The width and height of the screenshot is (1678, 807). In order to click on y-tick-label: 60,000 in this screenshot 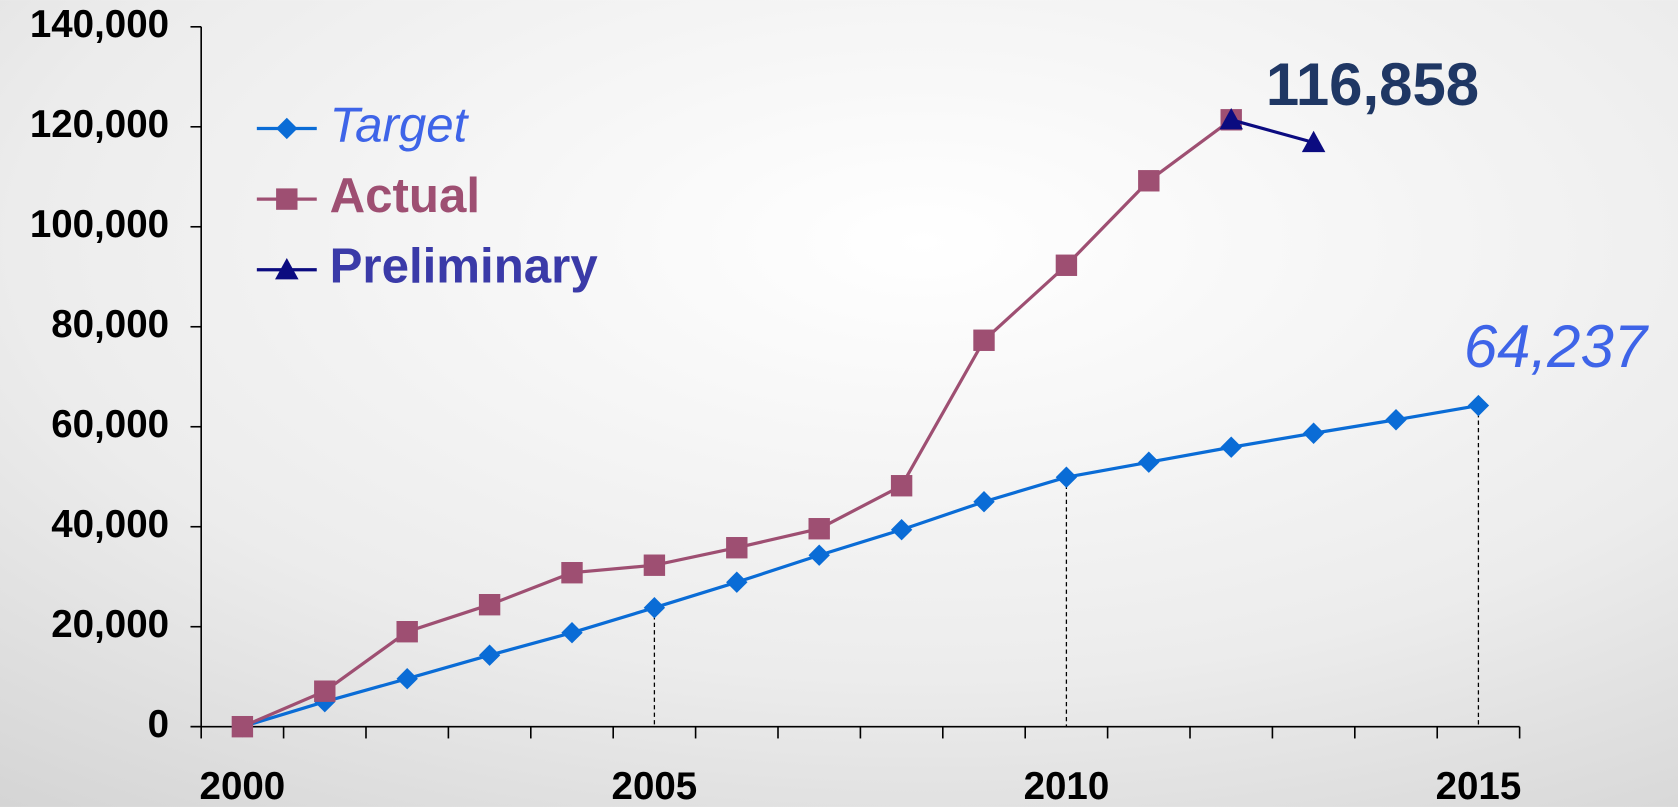, I will do `click(110, 424)`.